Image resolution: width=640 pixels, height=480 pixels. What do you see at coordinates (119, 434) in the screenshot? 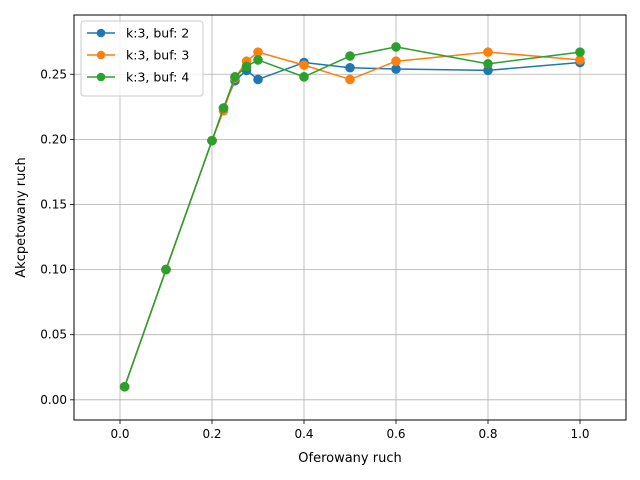
I see `x-tick-label: 0.0` at bounding box center [119, 434].